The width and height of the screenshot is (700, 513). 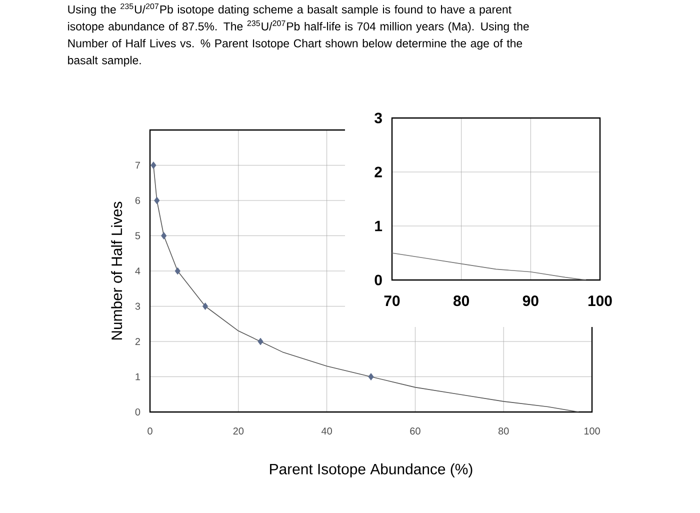 I want to click on x-tick-label: 60, so click(x=415, y=431).